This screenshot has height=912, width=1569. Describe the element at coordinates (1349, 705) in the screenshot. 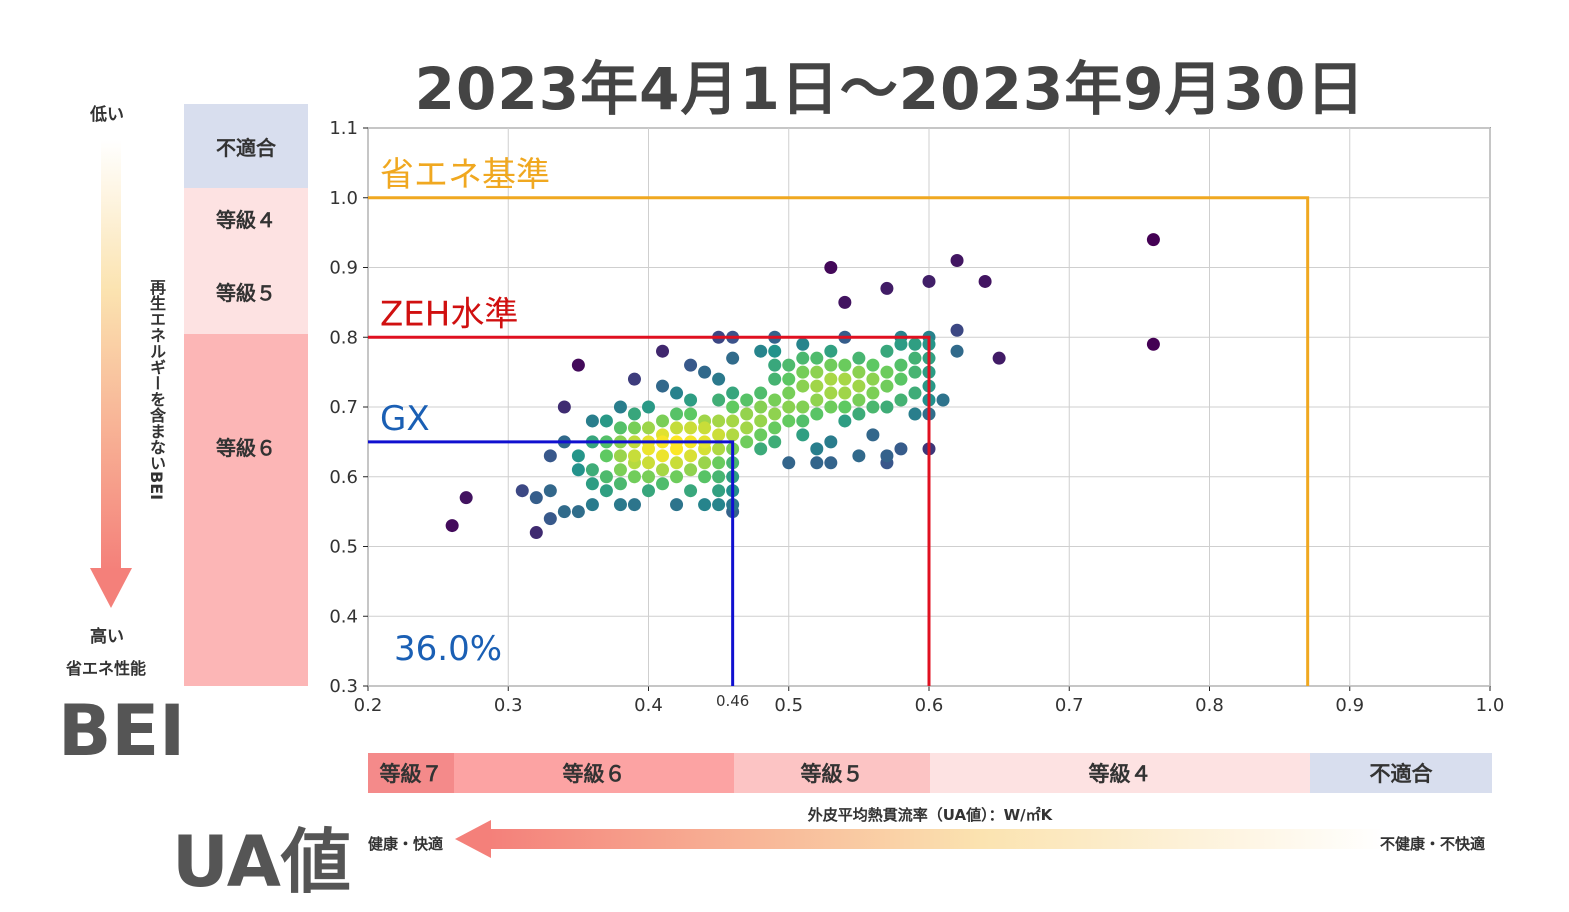

I see `x-tick-label: 0.9` at that location.